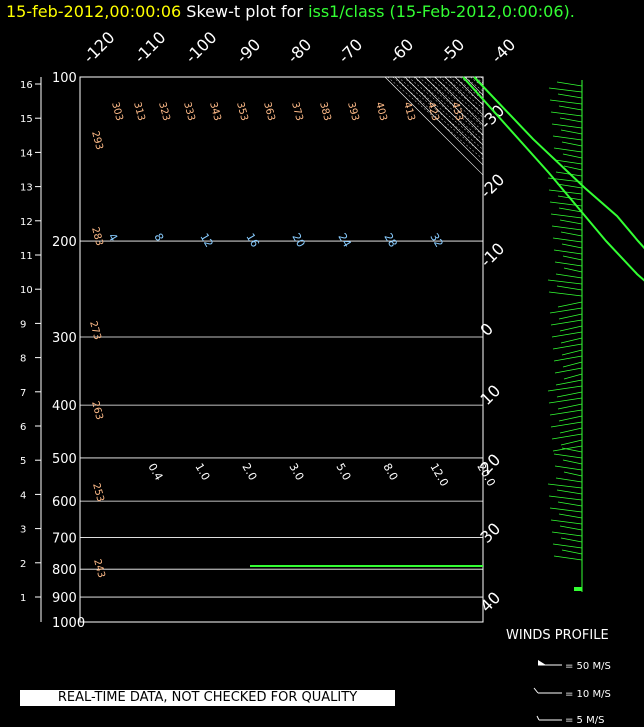 The height and width of the screenshot is (727, 644). Describe the element at coordinates (207, 698) in the screenshot. I see `quality-notice: REAL-TIME DATA, NOT CHECKED FOR QUALITY` at that location.